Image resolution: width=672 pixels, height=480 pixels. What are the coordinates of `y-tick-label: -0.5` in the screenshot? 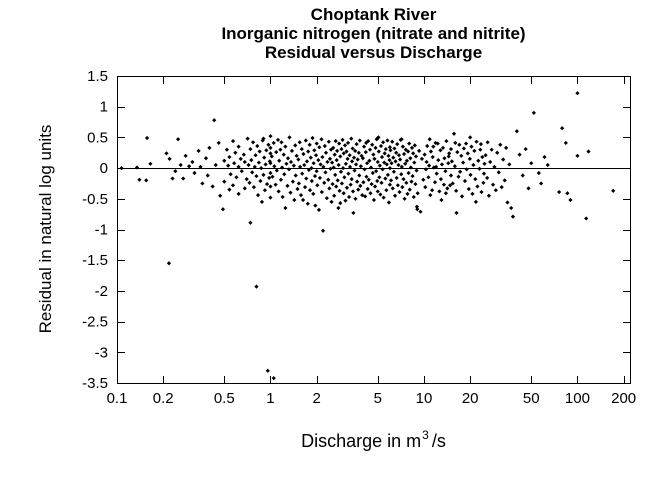 It's located at (95, 199).